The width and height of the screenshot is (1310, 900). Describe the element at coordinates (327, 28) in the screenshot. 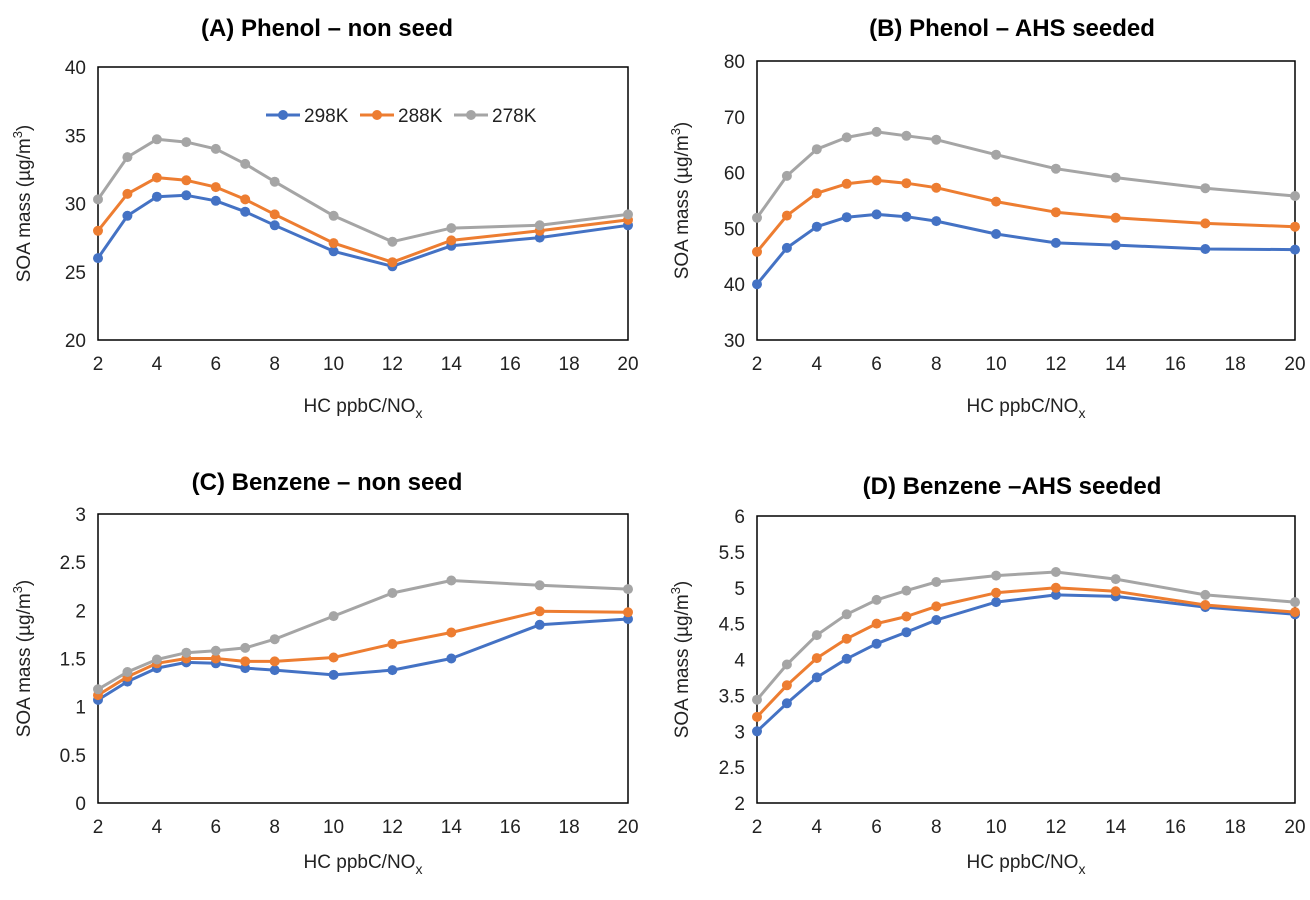

I see `chart-title: (A) Phenol – non seed` at that location.